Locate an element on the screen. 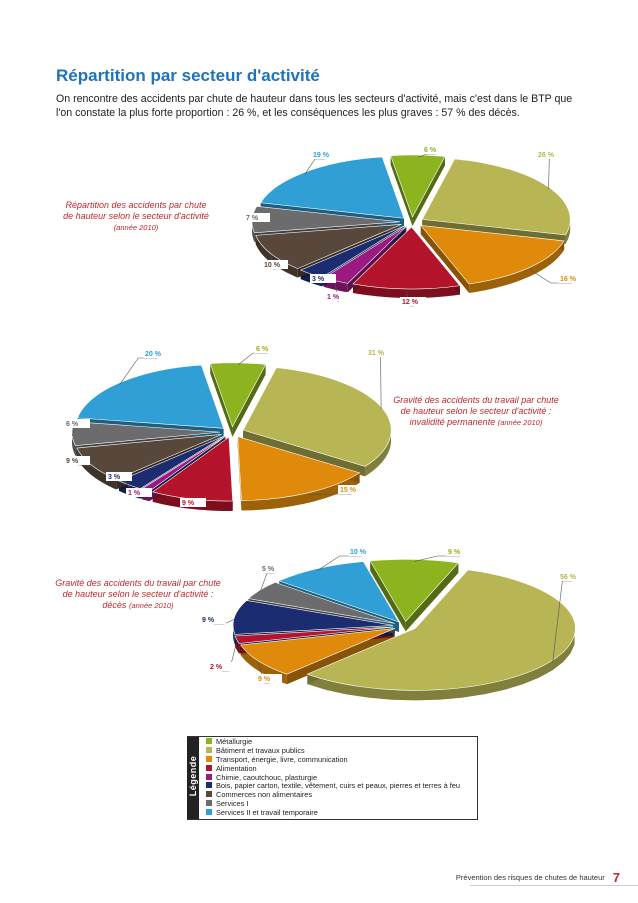 This screenshot has height=903, width=638. data-label: 10 % is located at coordinates (358, 552).